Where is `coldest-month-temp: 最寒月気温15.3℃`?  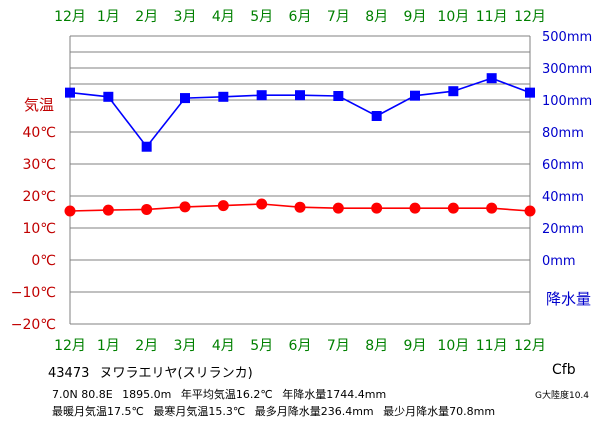
coldest-month-temp: 最寒月気温15.3℃ is located at coordinates (199, 411).